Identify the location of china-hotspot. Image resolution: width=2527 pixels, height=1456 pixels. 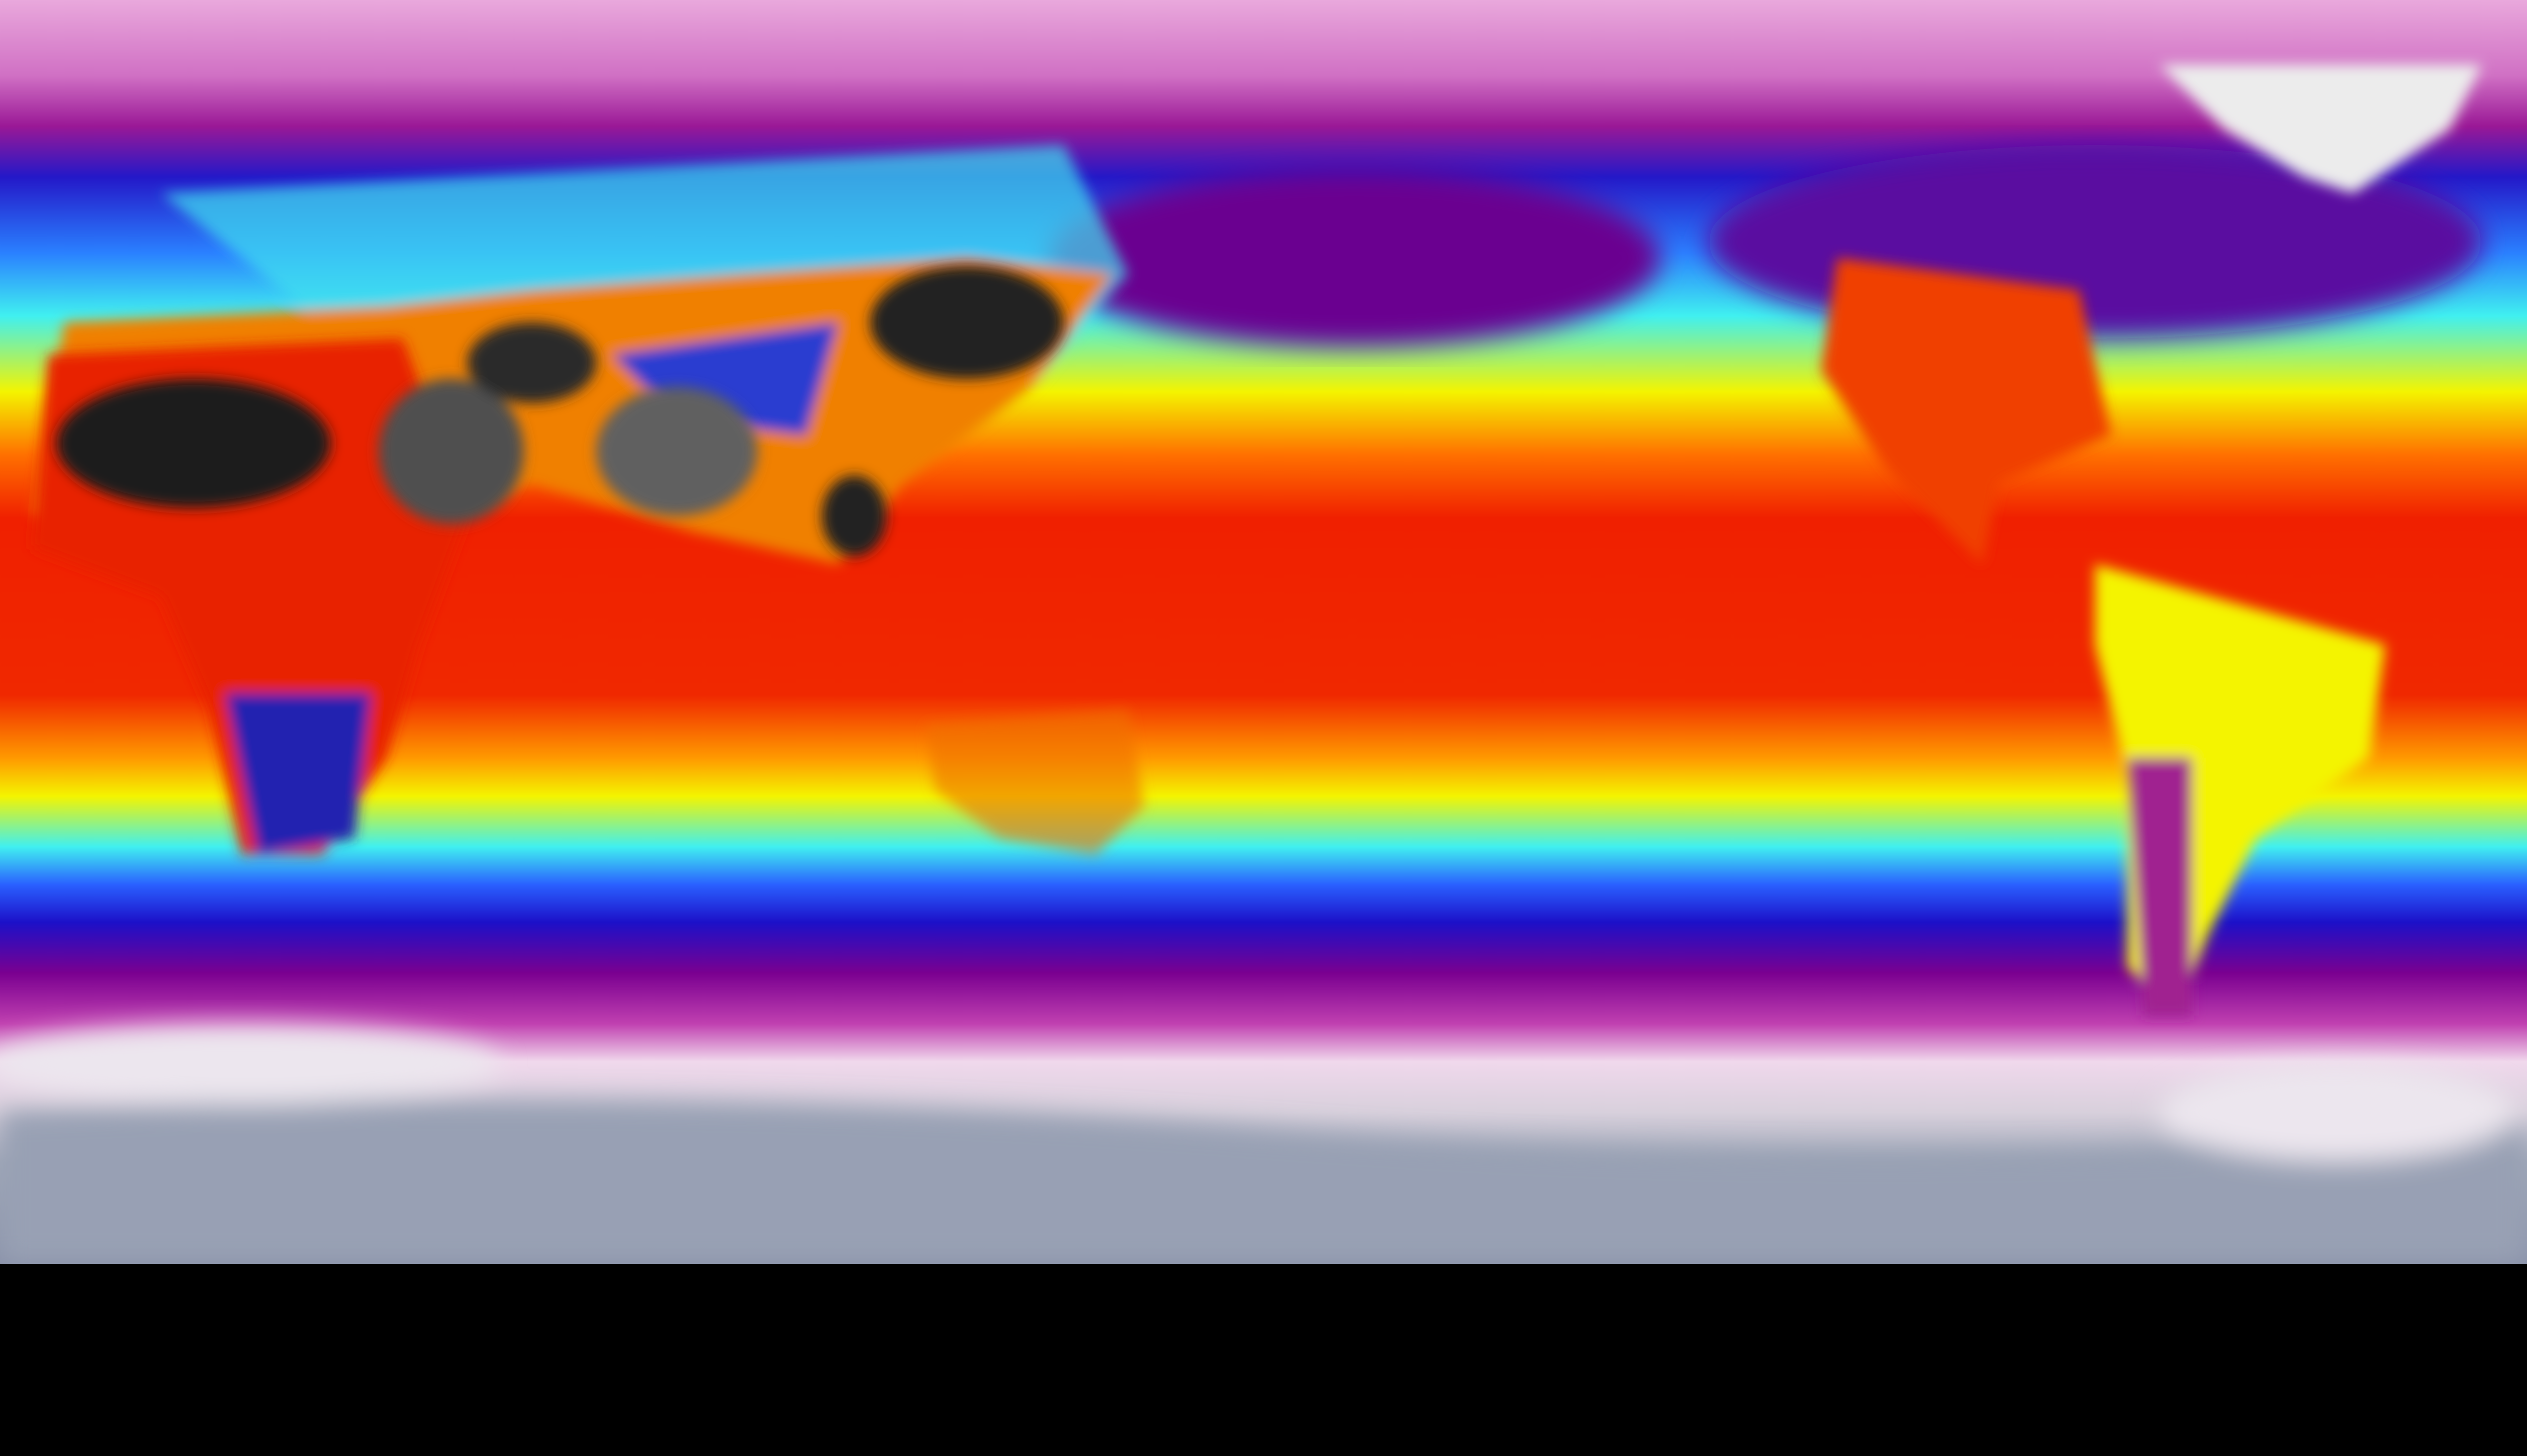
(967, 322).